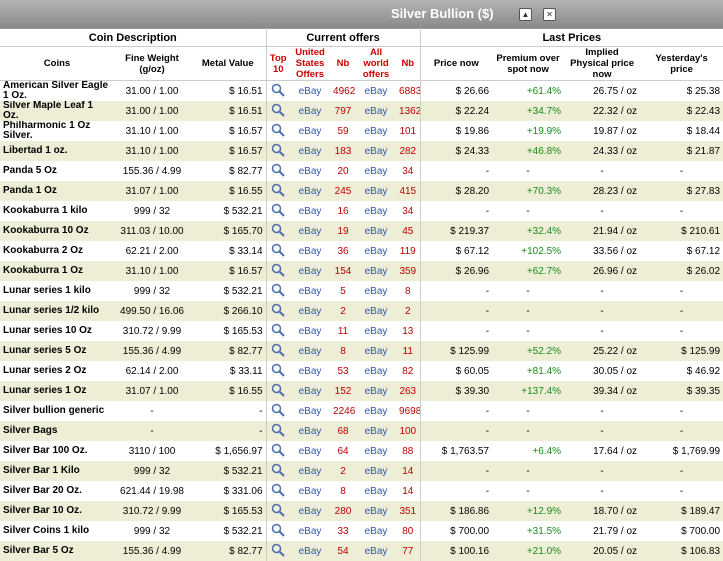 This screenshot has width=723, height=561. I want to click on us-offers-count: 4962, so click(344, 91).